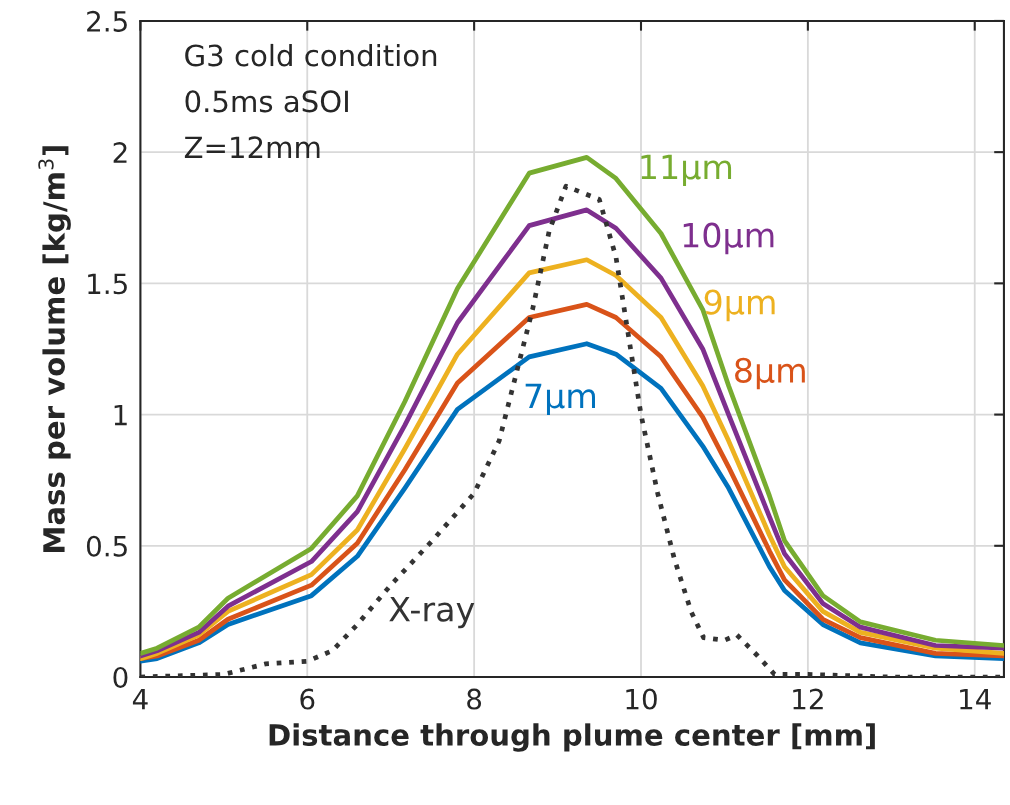  Describe the element at coordinates (770, 373) in the screenshot. I see `series-label: 8µm` at that location.